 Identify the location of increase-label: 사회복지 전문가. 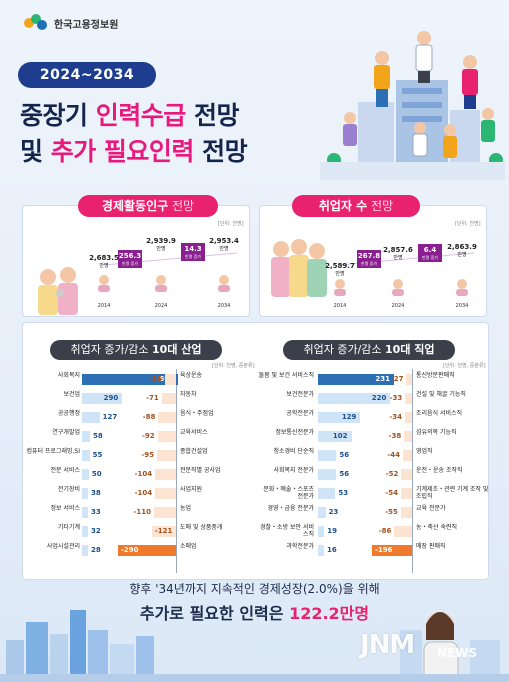
(293, 470).